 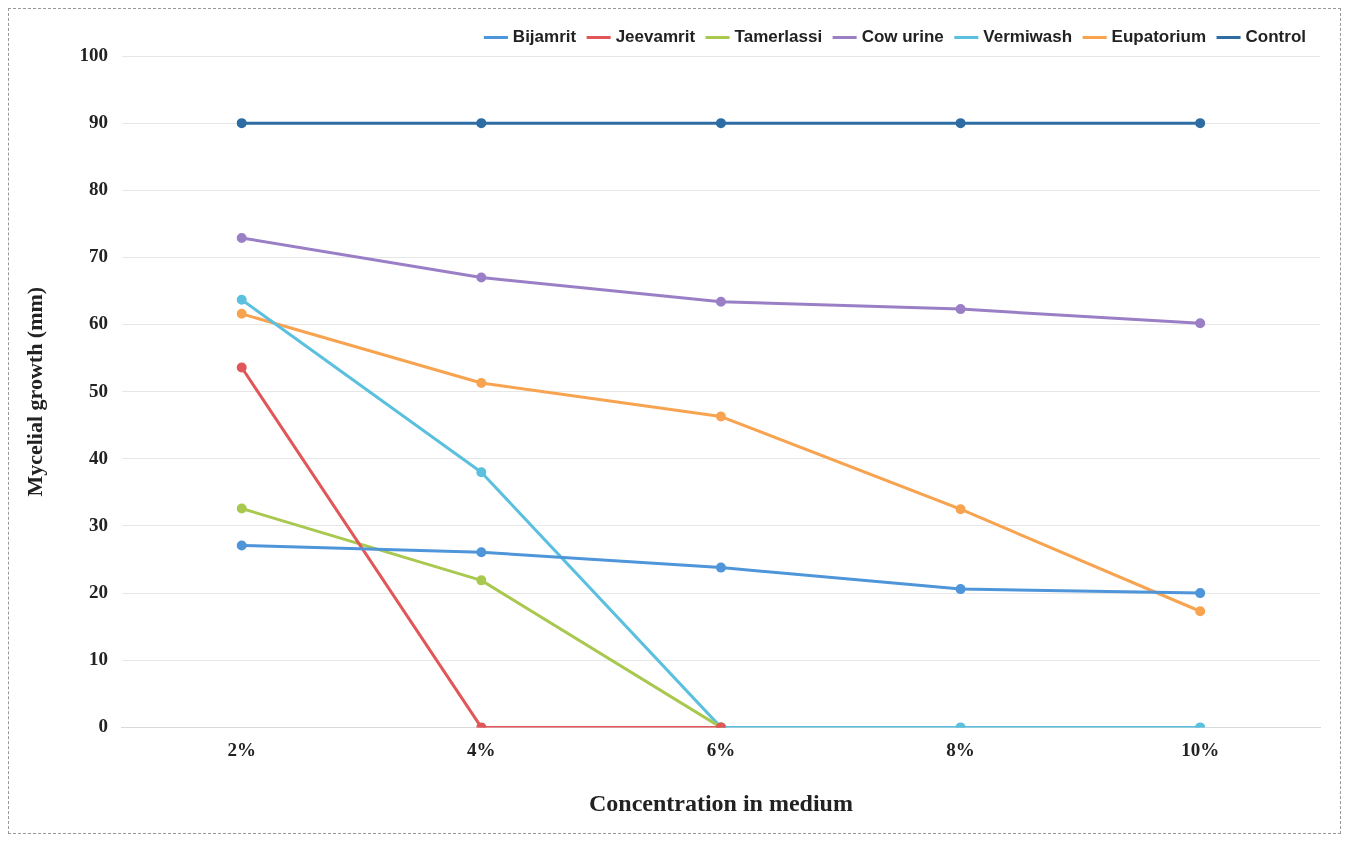 I want to click on legend-label: Cow urine, so click(x=902, y=37).